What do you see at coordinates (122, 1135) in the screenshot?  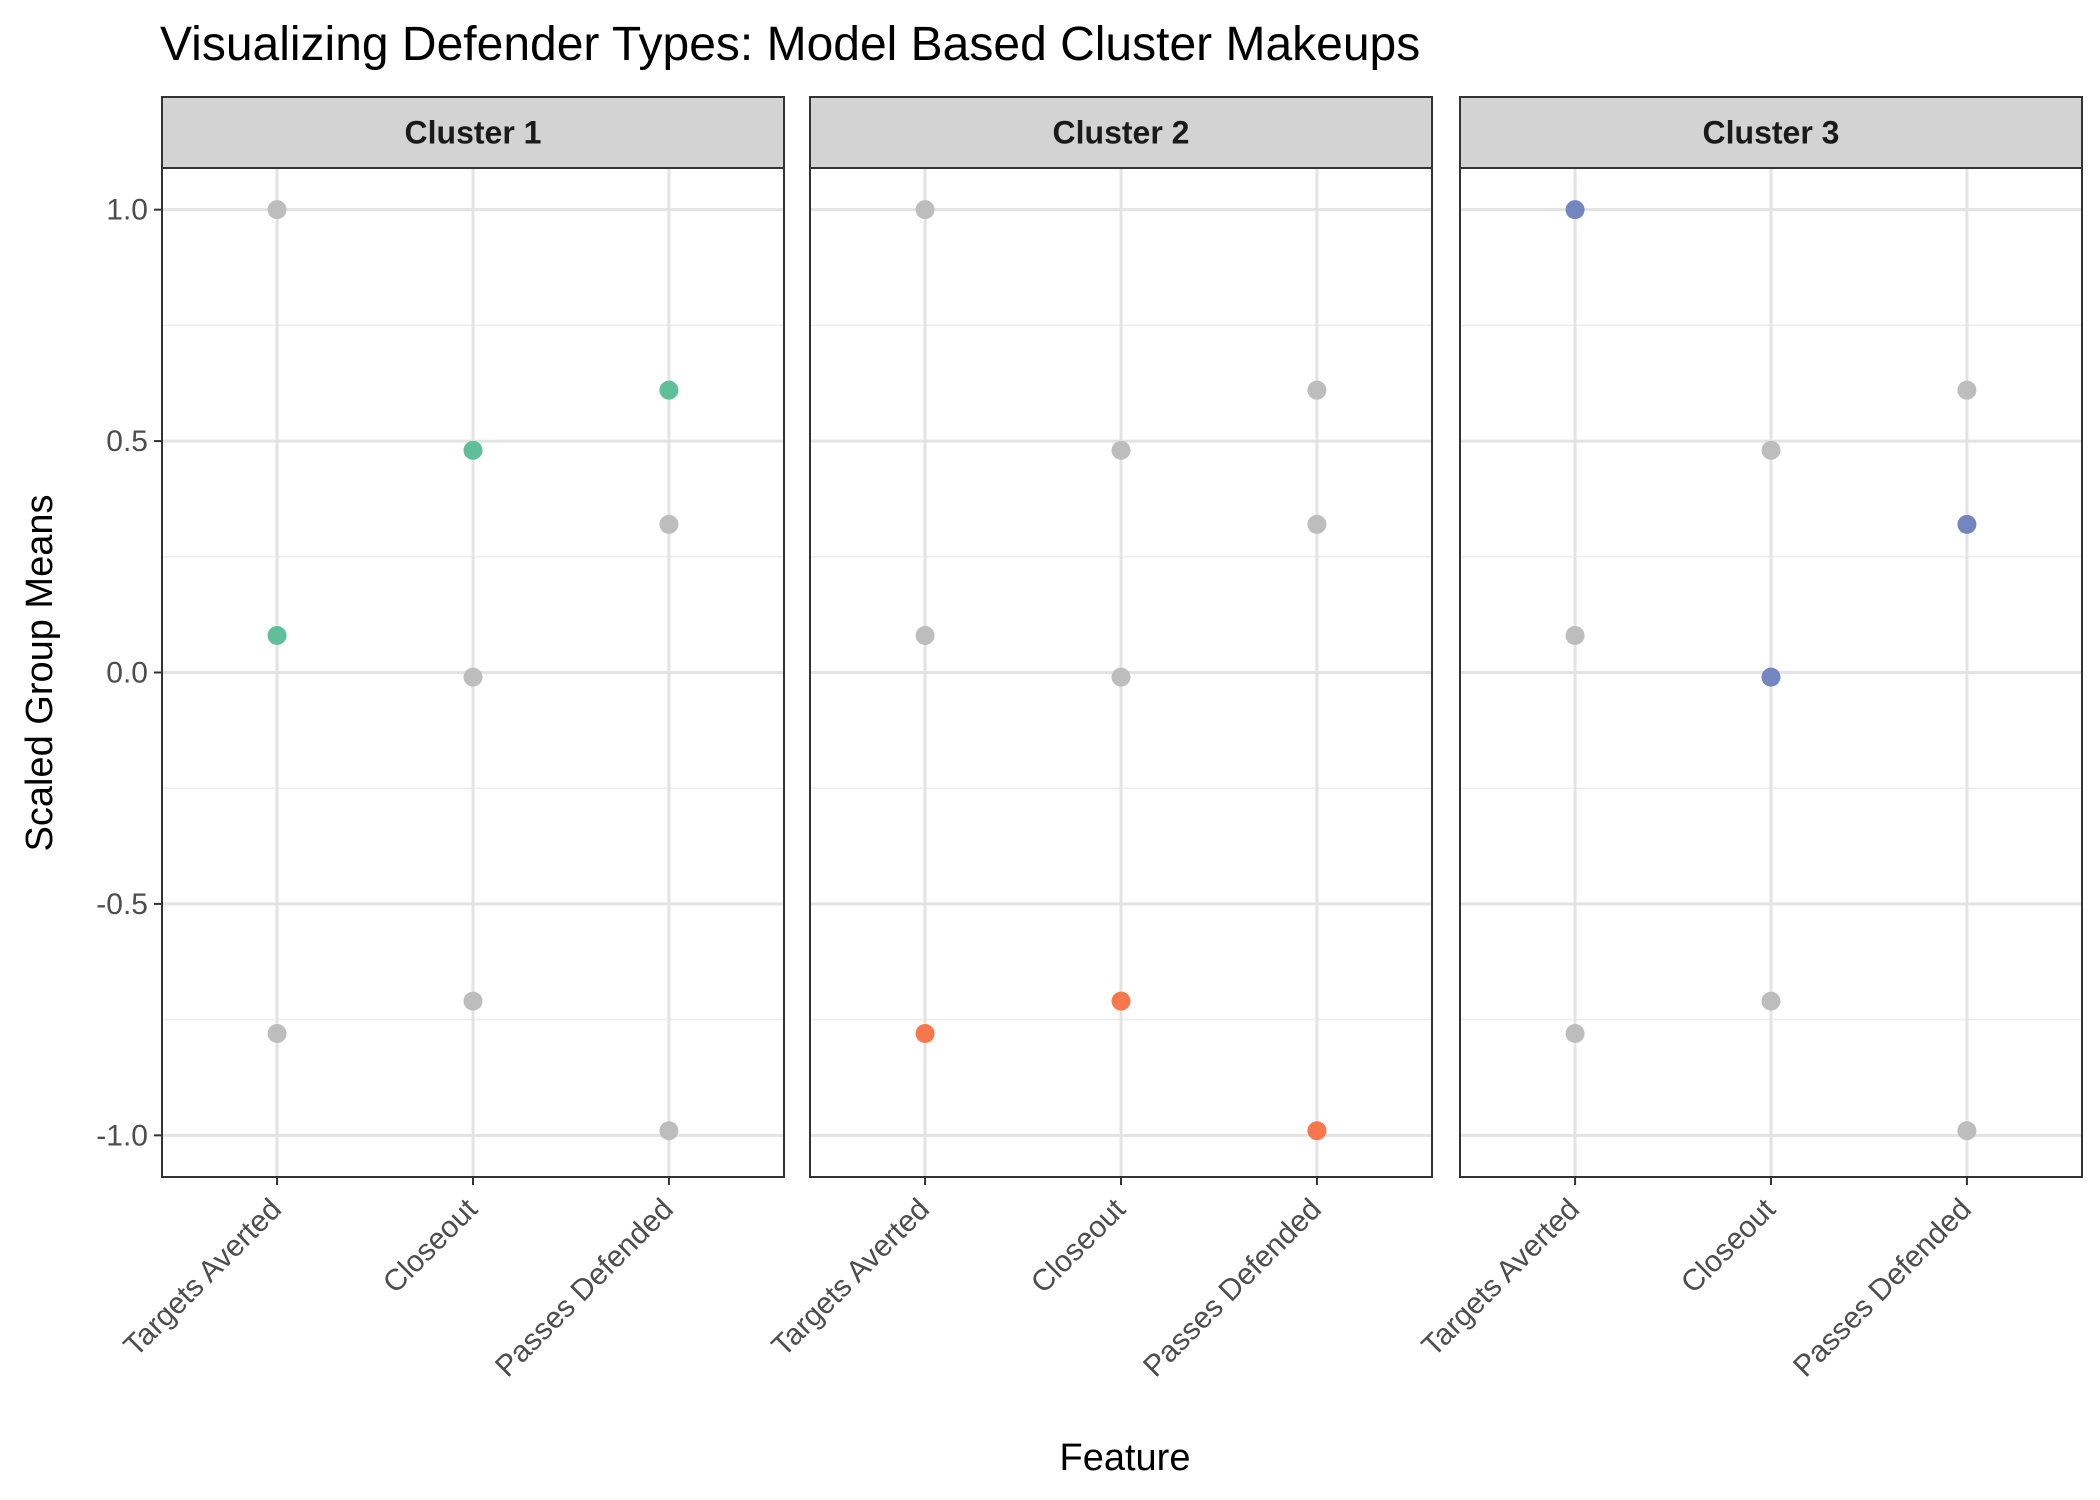 I see `y-tick-label: -1.0` at bounding box center [122, 1135].